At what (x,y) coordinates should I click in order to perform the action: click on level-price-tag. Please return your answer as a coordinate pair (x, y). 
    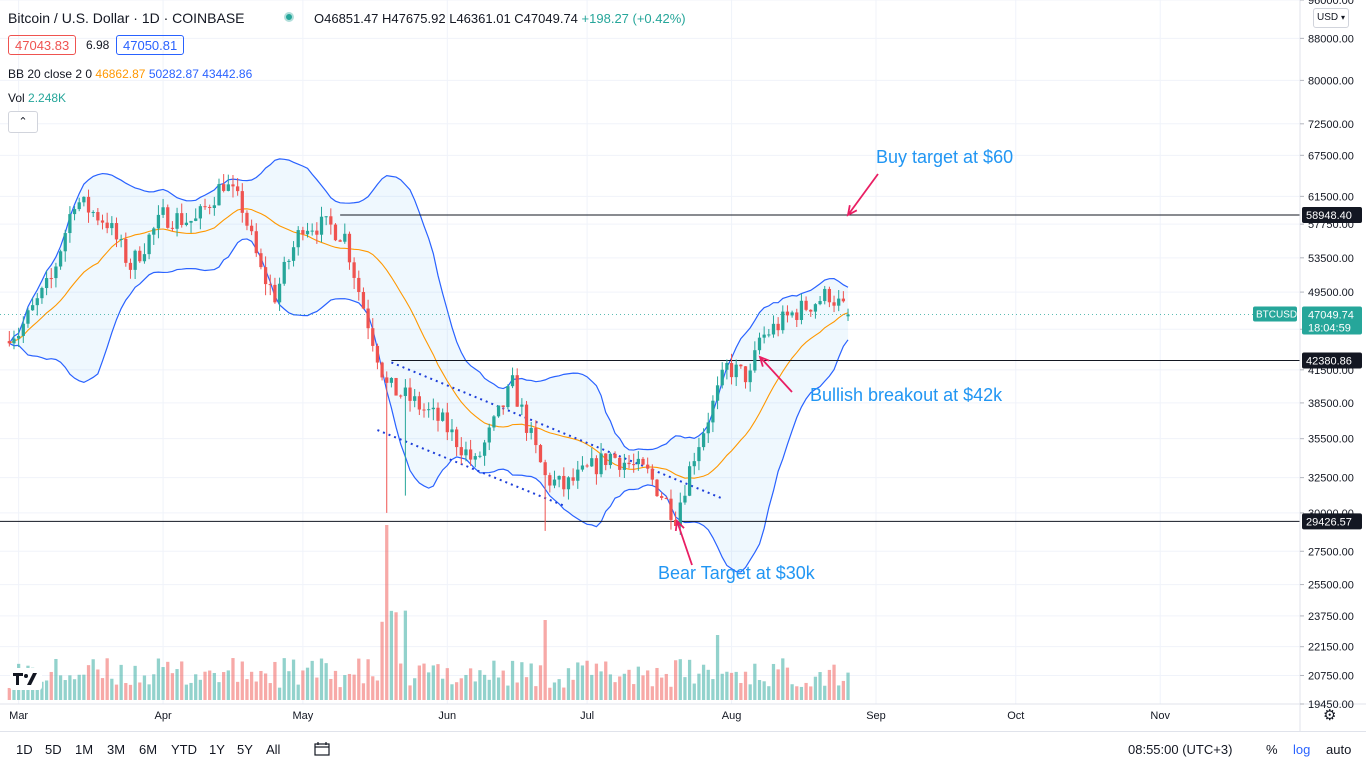
    Looking at the image, I should click on (1332, 521).